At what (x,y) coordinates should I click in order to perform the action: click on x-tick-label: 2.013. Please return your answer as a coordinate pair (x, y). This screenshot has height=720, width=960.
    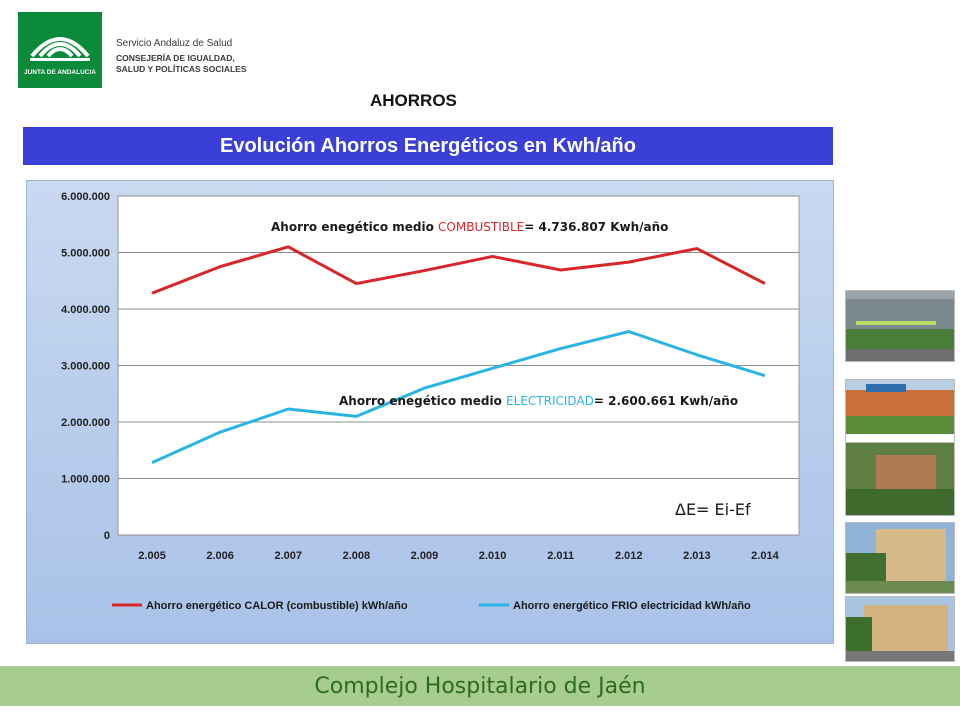
    Looking at the image, I should click on (697, 556).